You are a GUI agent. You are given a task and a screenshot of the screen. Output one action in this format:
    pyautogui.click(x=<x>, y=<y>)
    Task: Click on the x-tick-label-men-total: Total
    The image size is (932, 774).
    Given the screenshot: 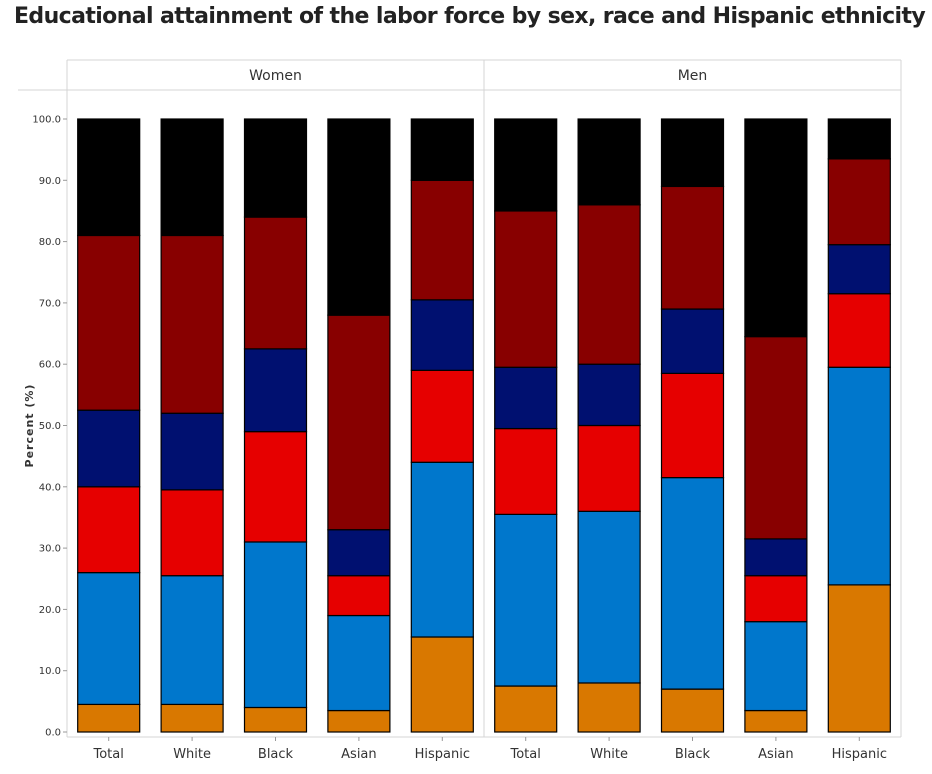 What is the action you would take?
    pyautogui.click(x=525, y=754)
    